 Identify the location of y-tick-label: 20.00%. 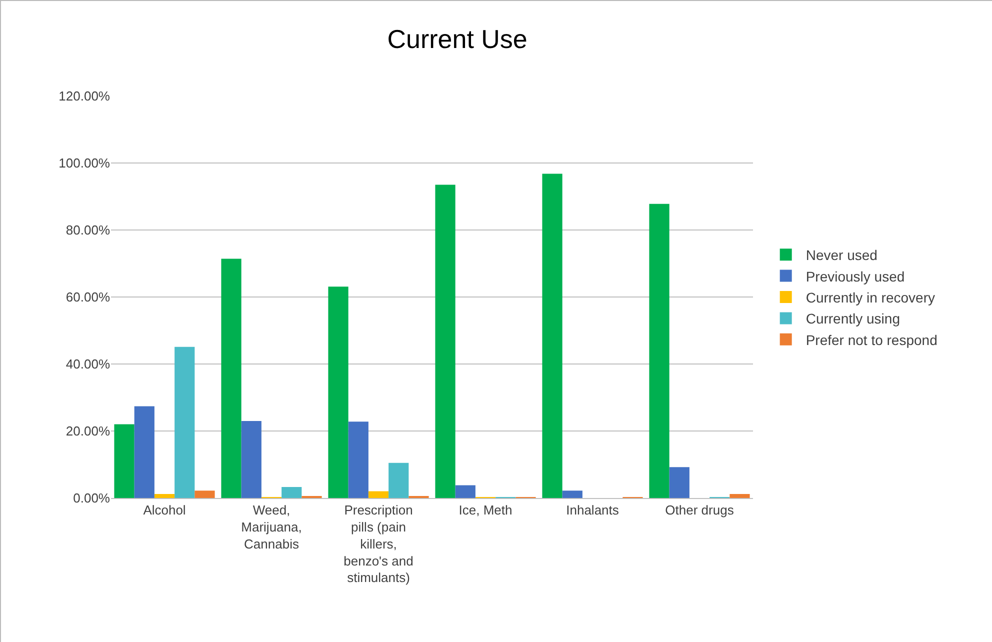
(88, 431).